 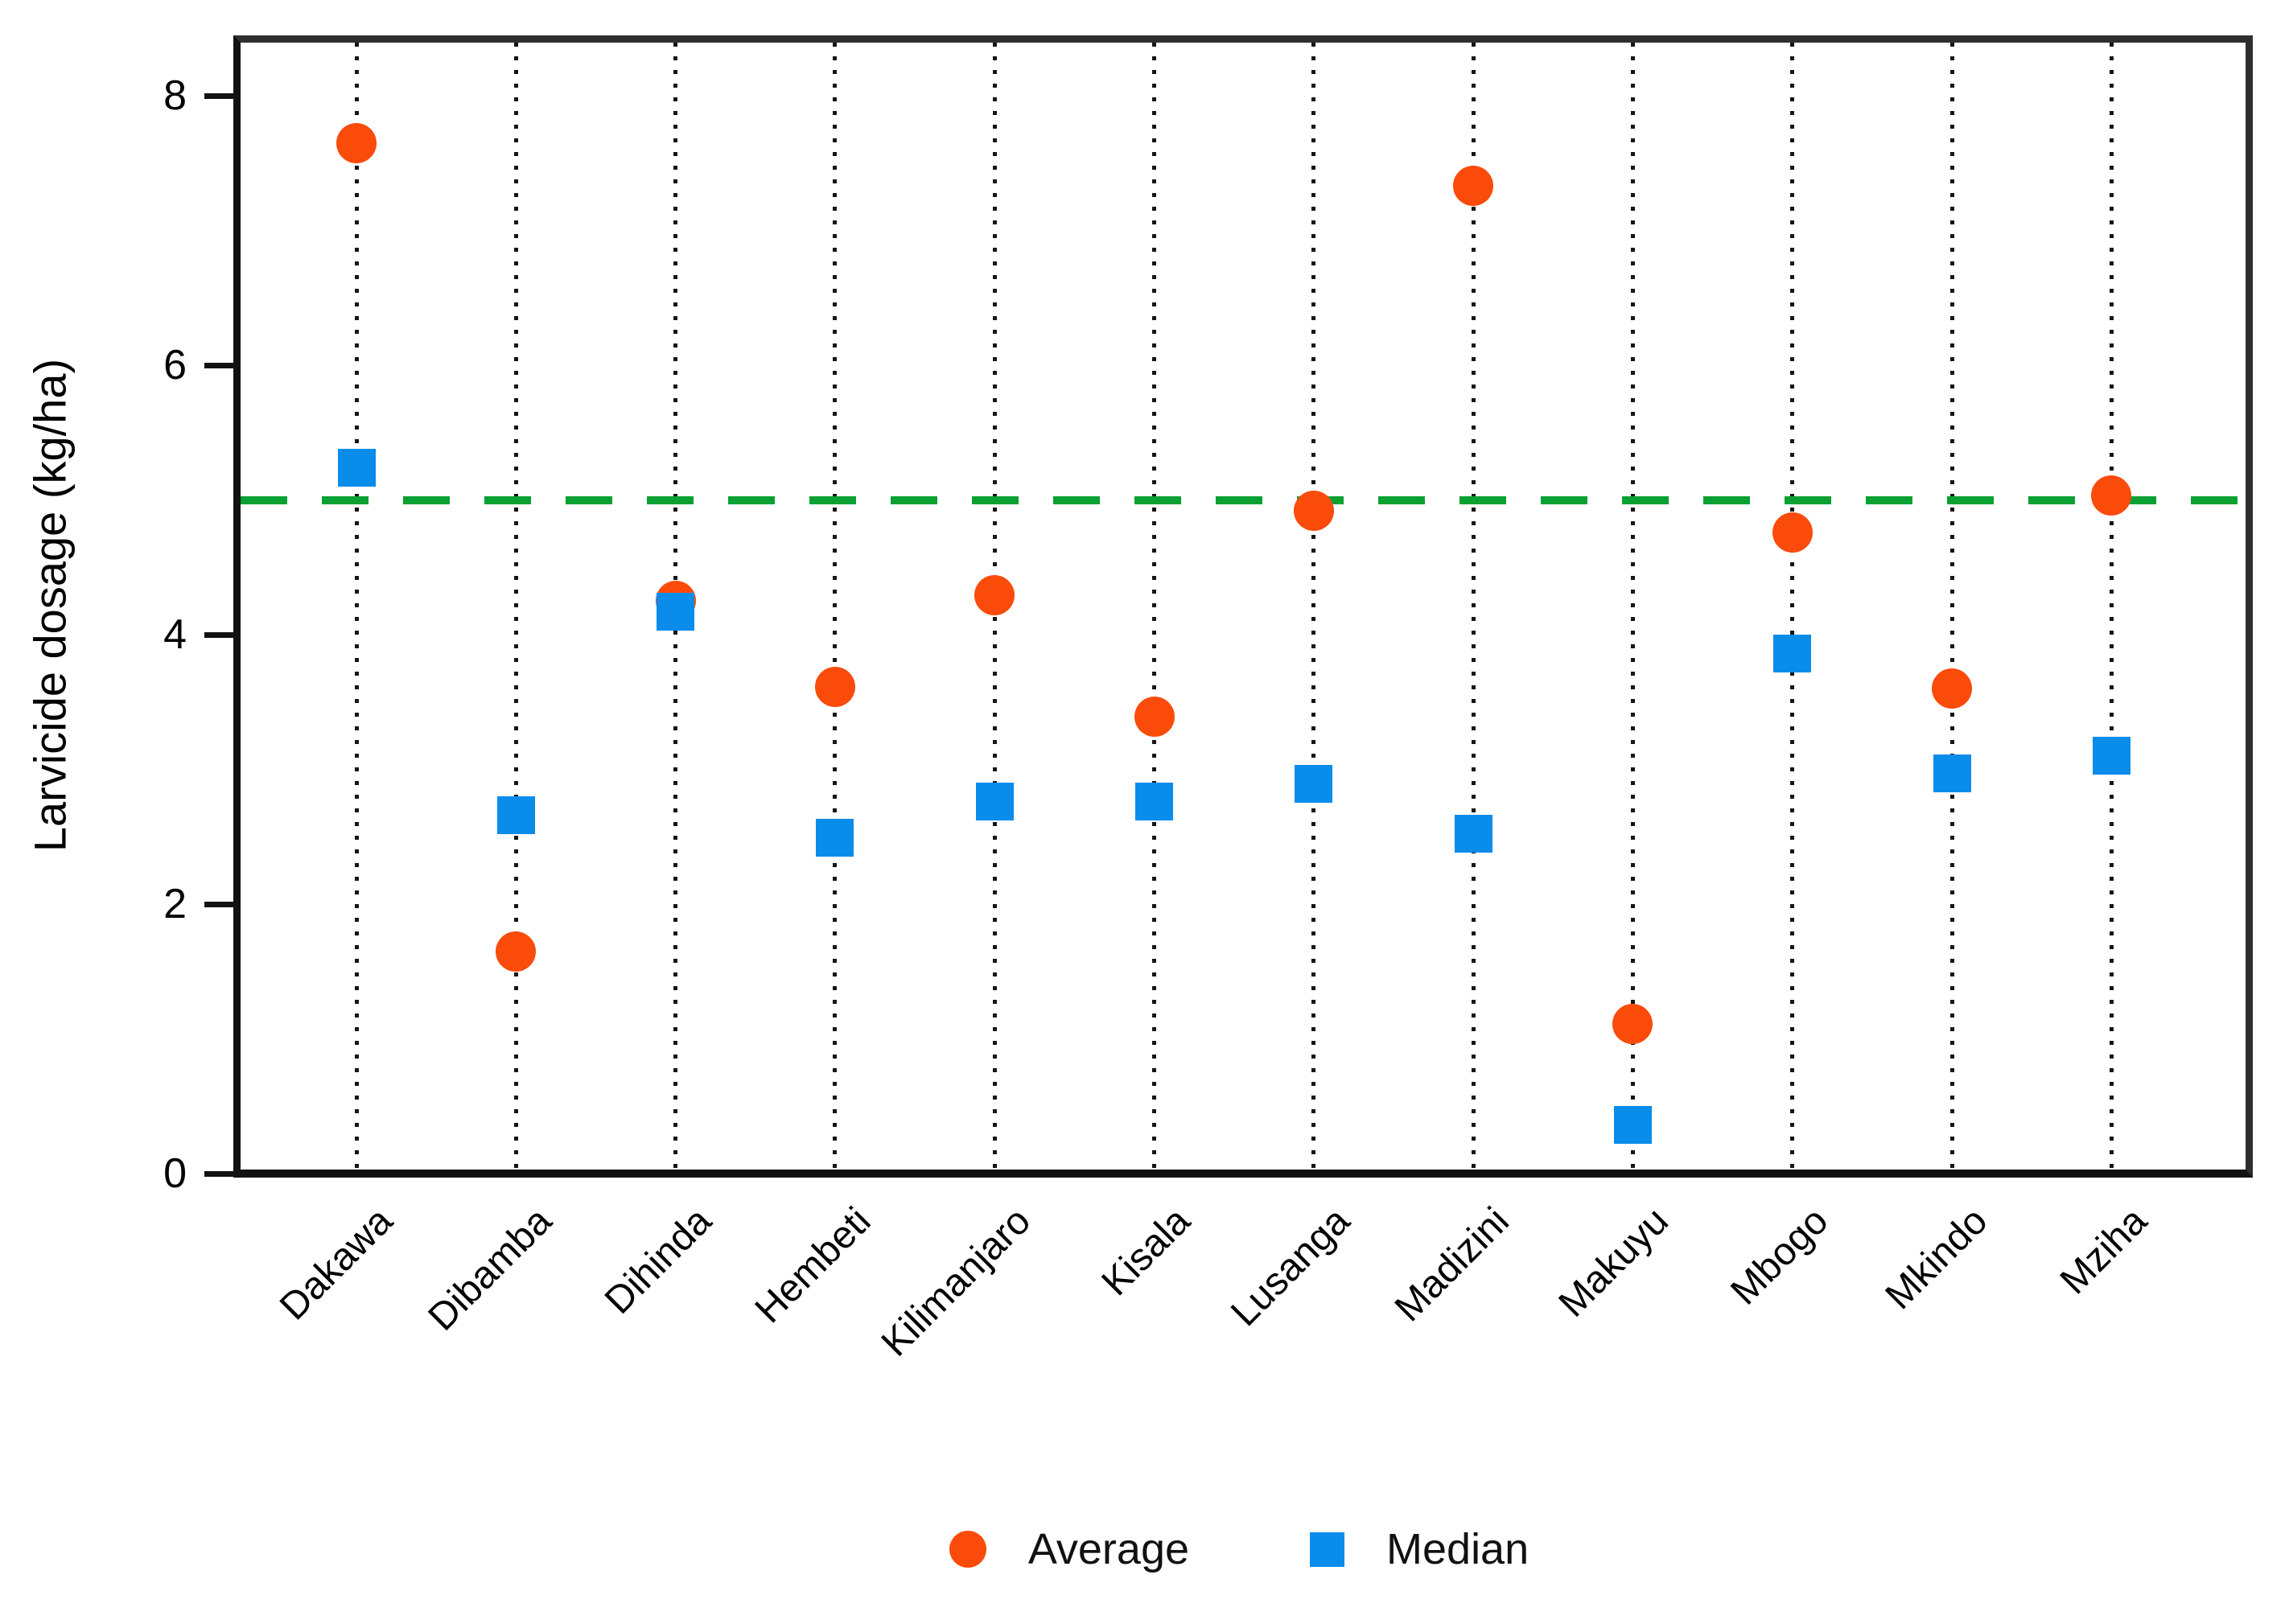 I want to click on data-point-average-mziha, so click(x=2112, y=496).